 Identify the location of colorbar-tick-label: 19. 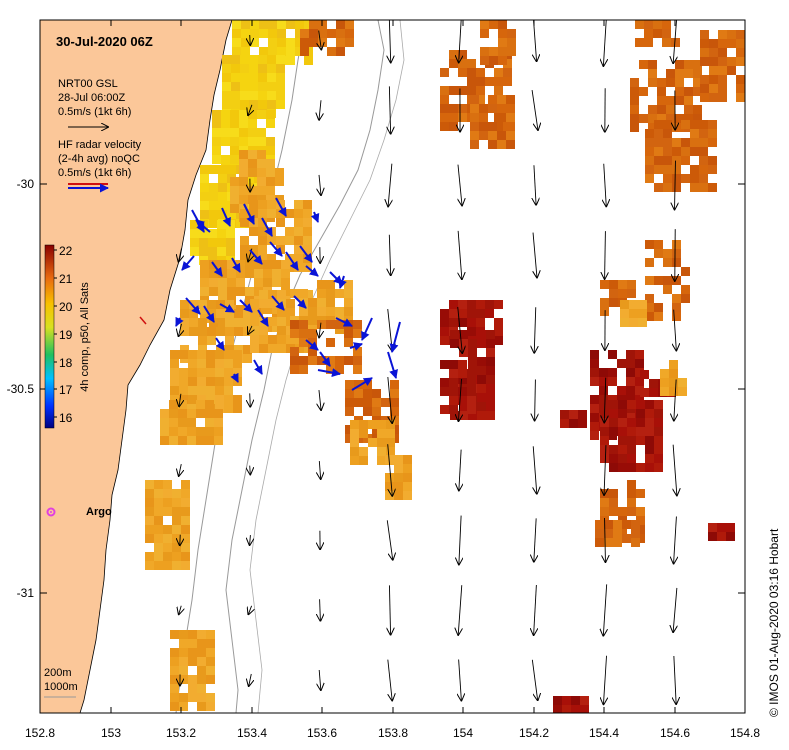
(66, 335).